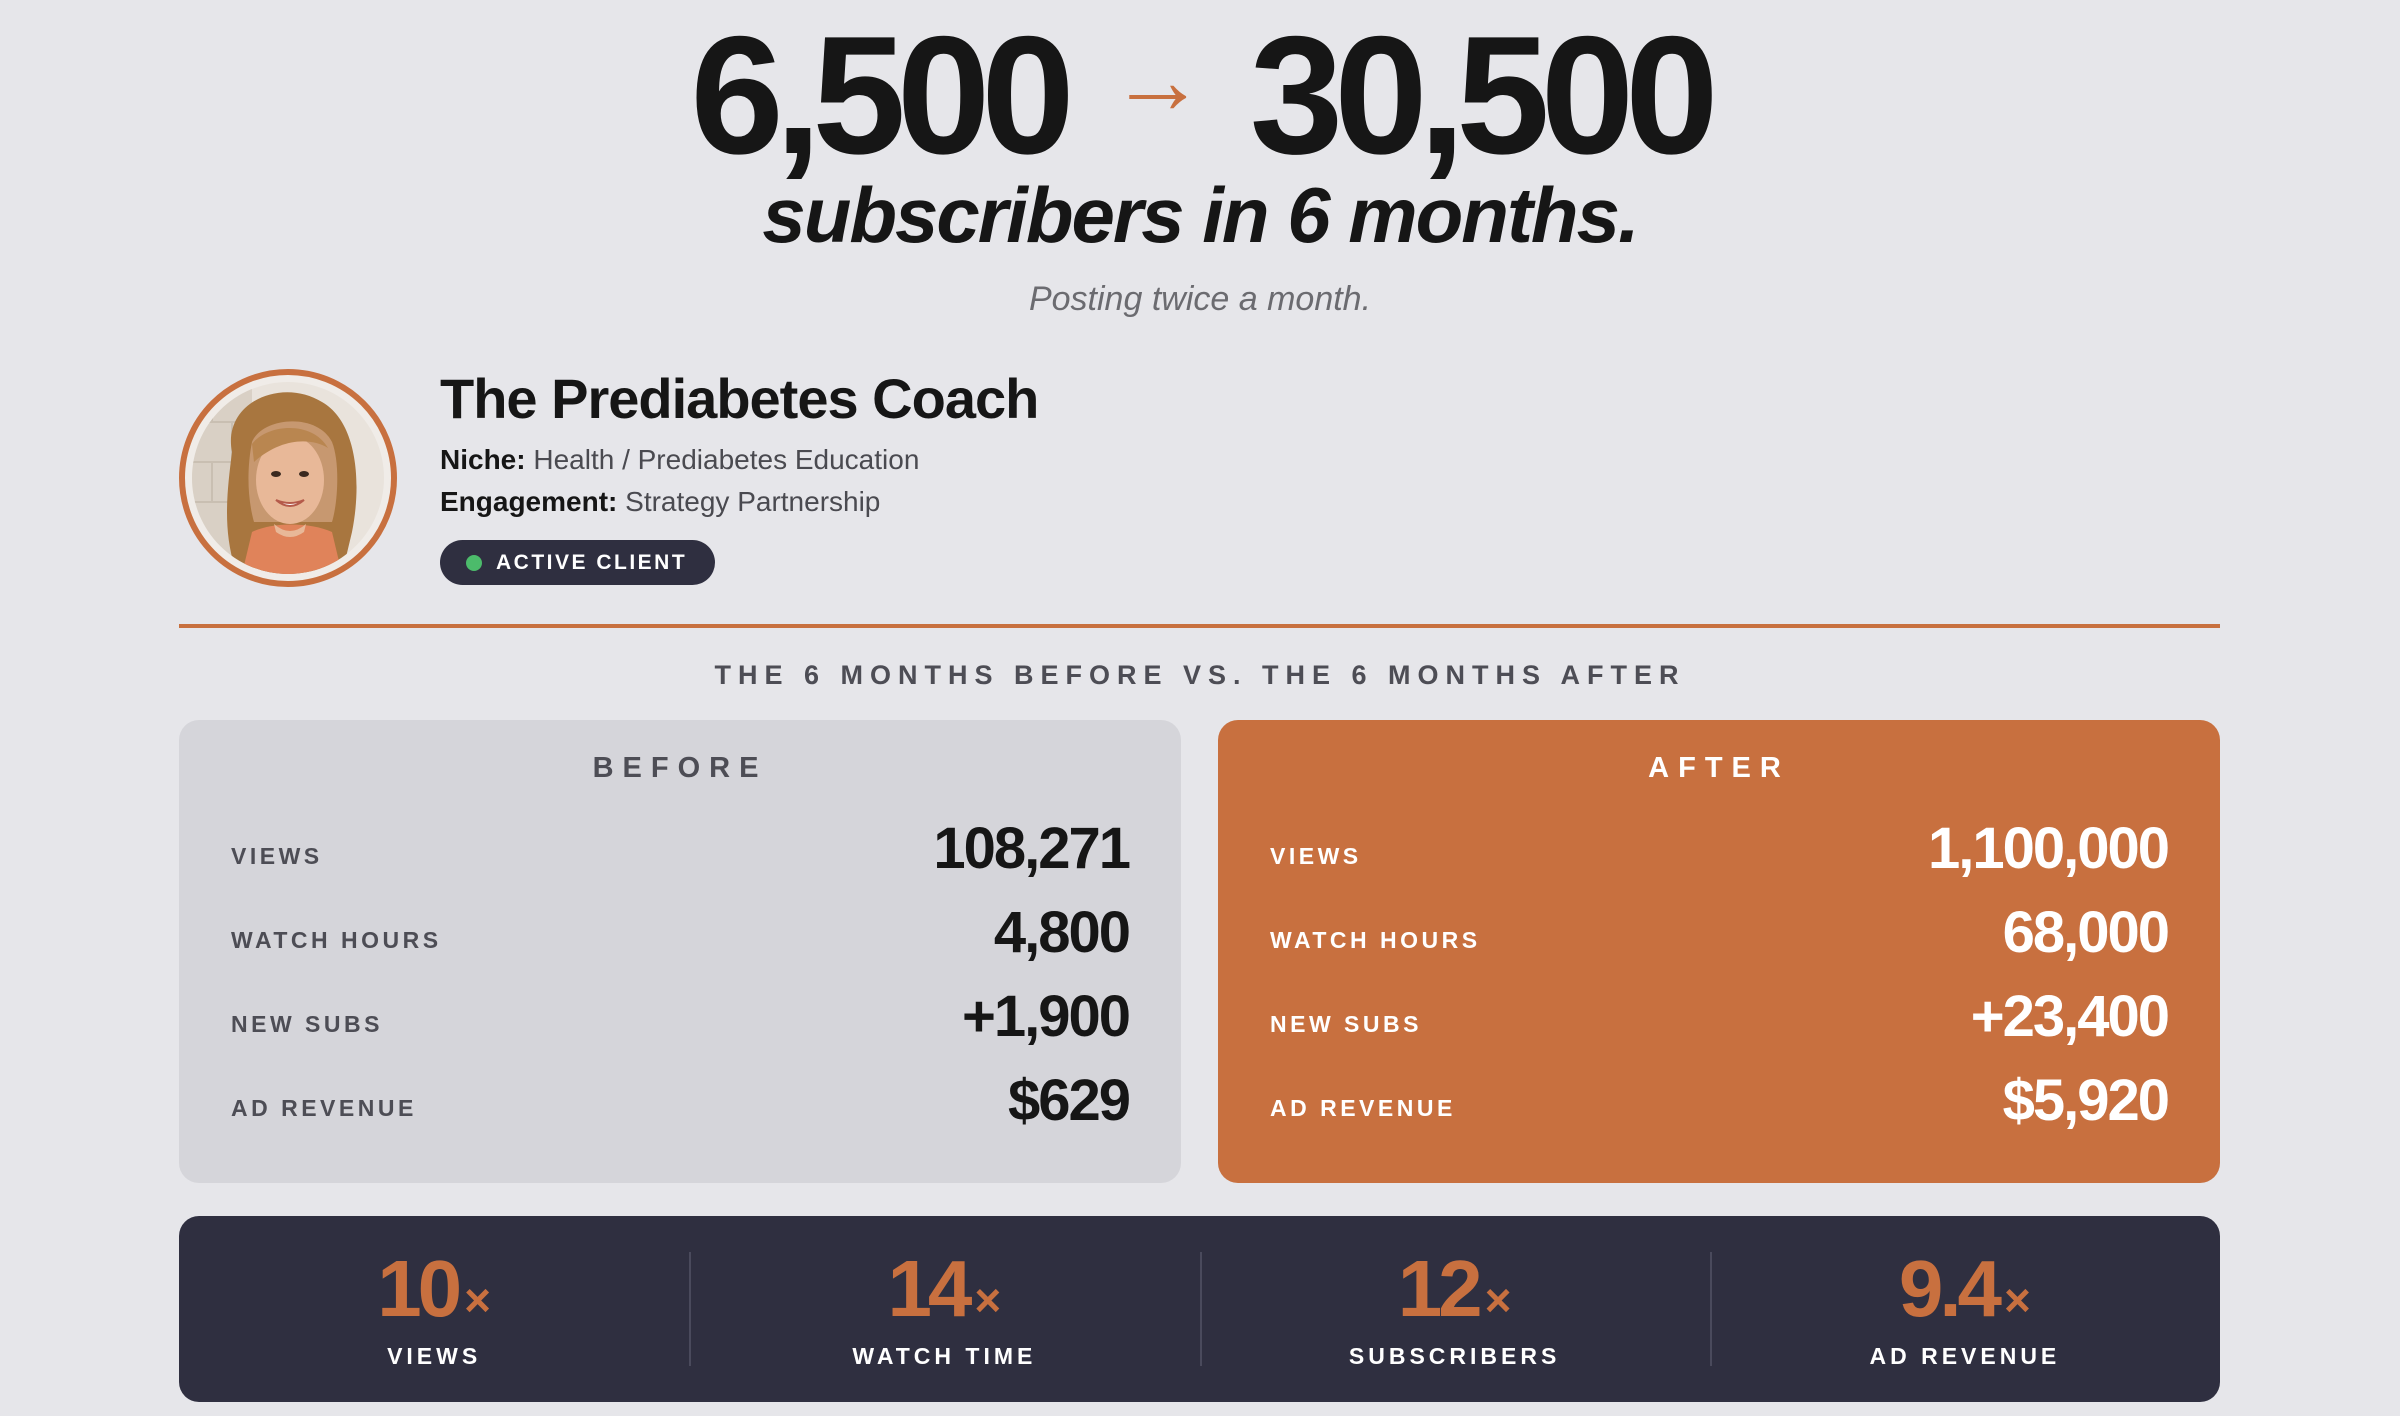  I want to click on multiplier-watch-time: 14 × WATCH TIME, so click(944, 1309).